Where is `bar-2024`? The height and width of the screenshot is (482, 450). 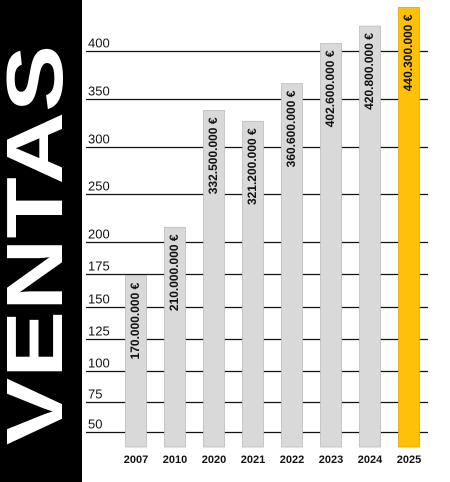
bar-2024 is located at coordinates (370, 236).